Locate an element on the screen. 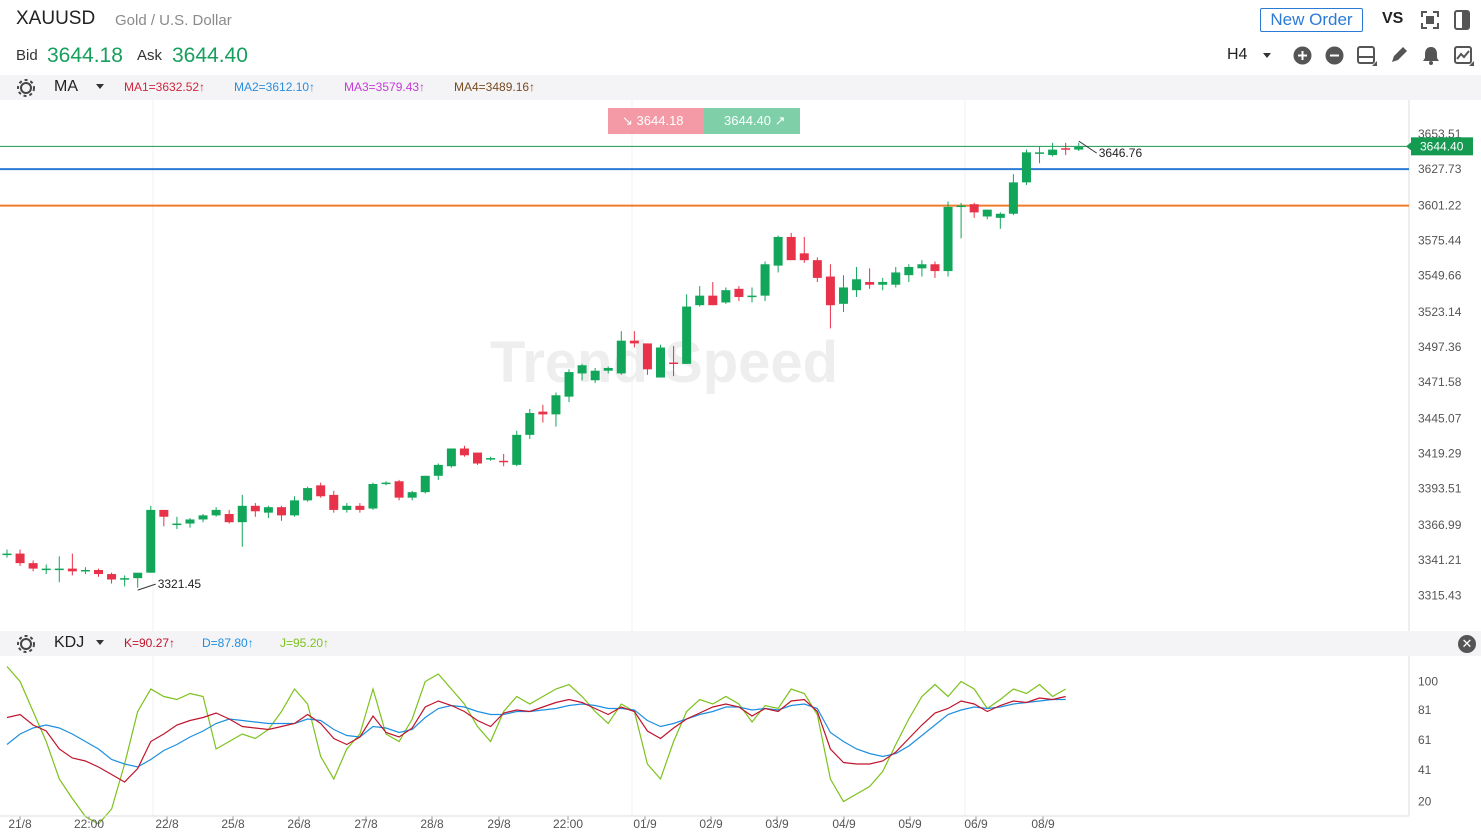 The height and width of the screenshot is (834, 1481). ask-quote-box: 3644.40 ↗ is located at coordinates (752, 121).